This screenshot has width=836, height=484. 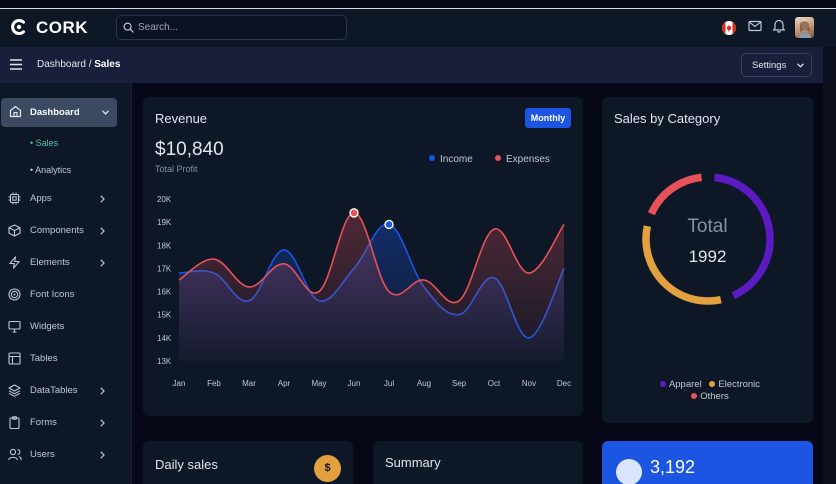 I want to click on daily-sales-title: Daily sales, so click(x=186, y=464).